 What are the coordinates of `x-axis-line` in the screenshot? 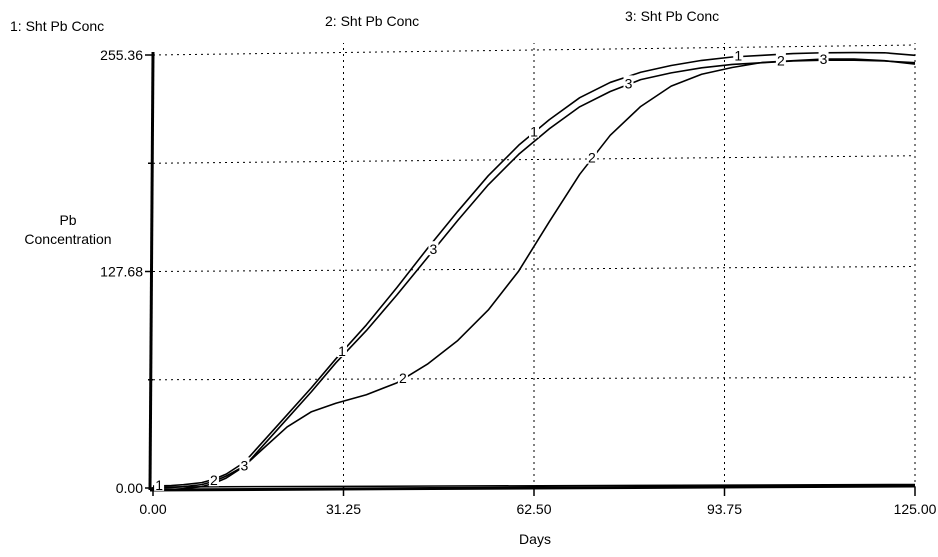 It's located at (532, 488).